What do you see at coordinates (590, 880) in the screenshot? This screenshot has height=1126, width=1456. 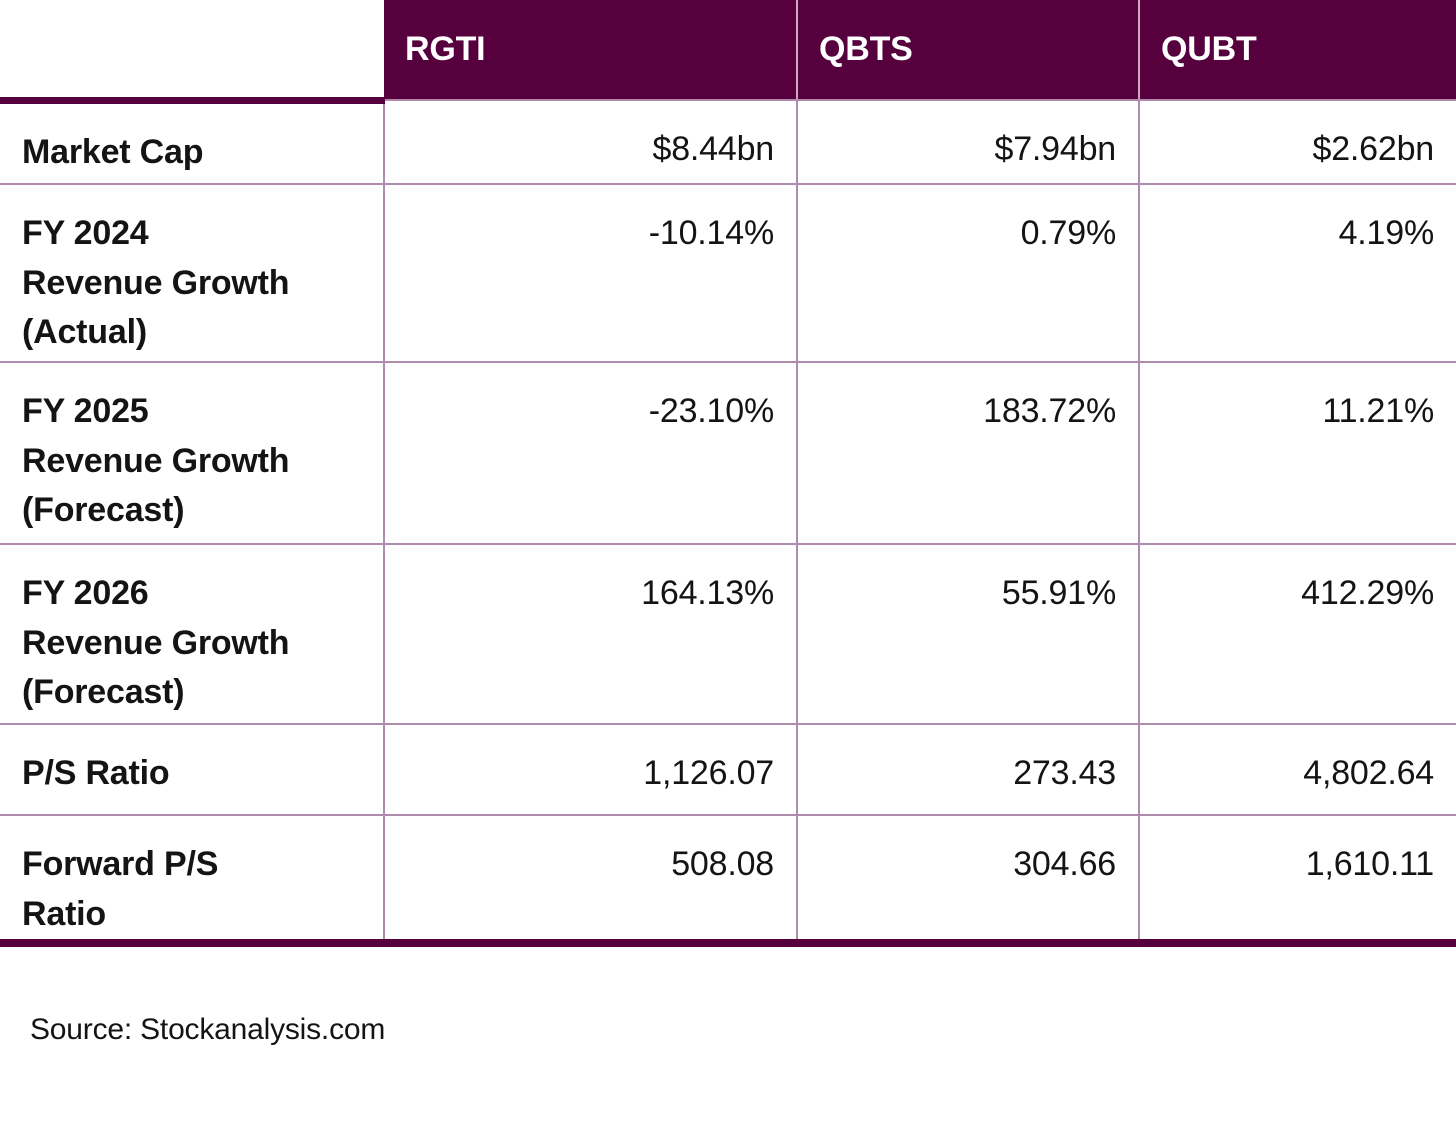 I see `cell-value: 508.08` at bounding box center [590, 880].